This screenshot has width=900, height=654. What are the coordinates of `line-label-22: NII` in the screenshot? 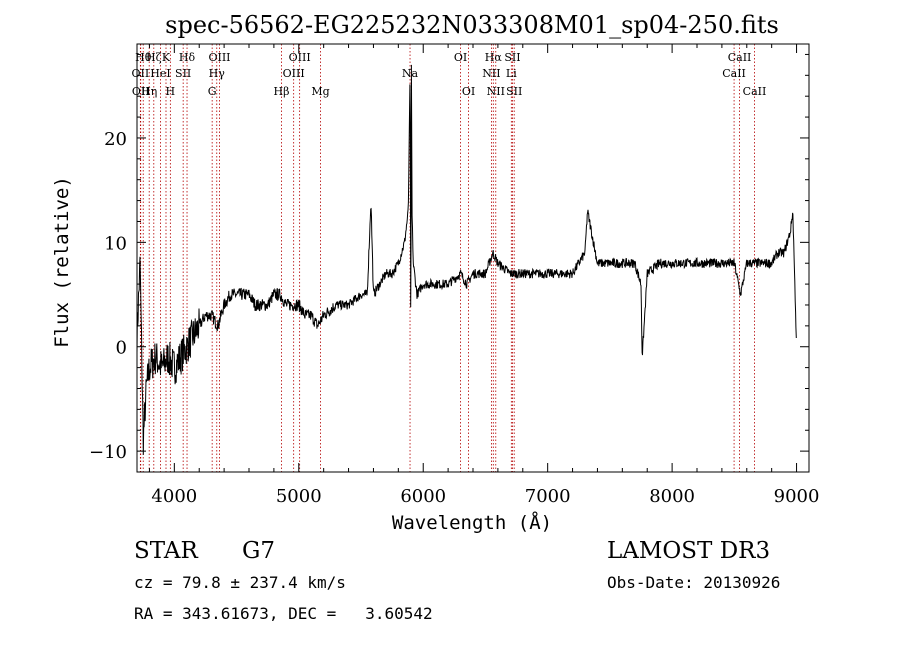 It's located at (496, 91).